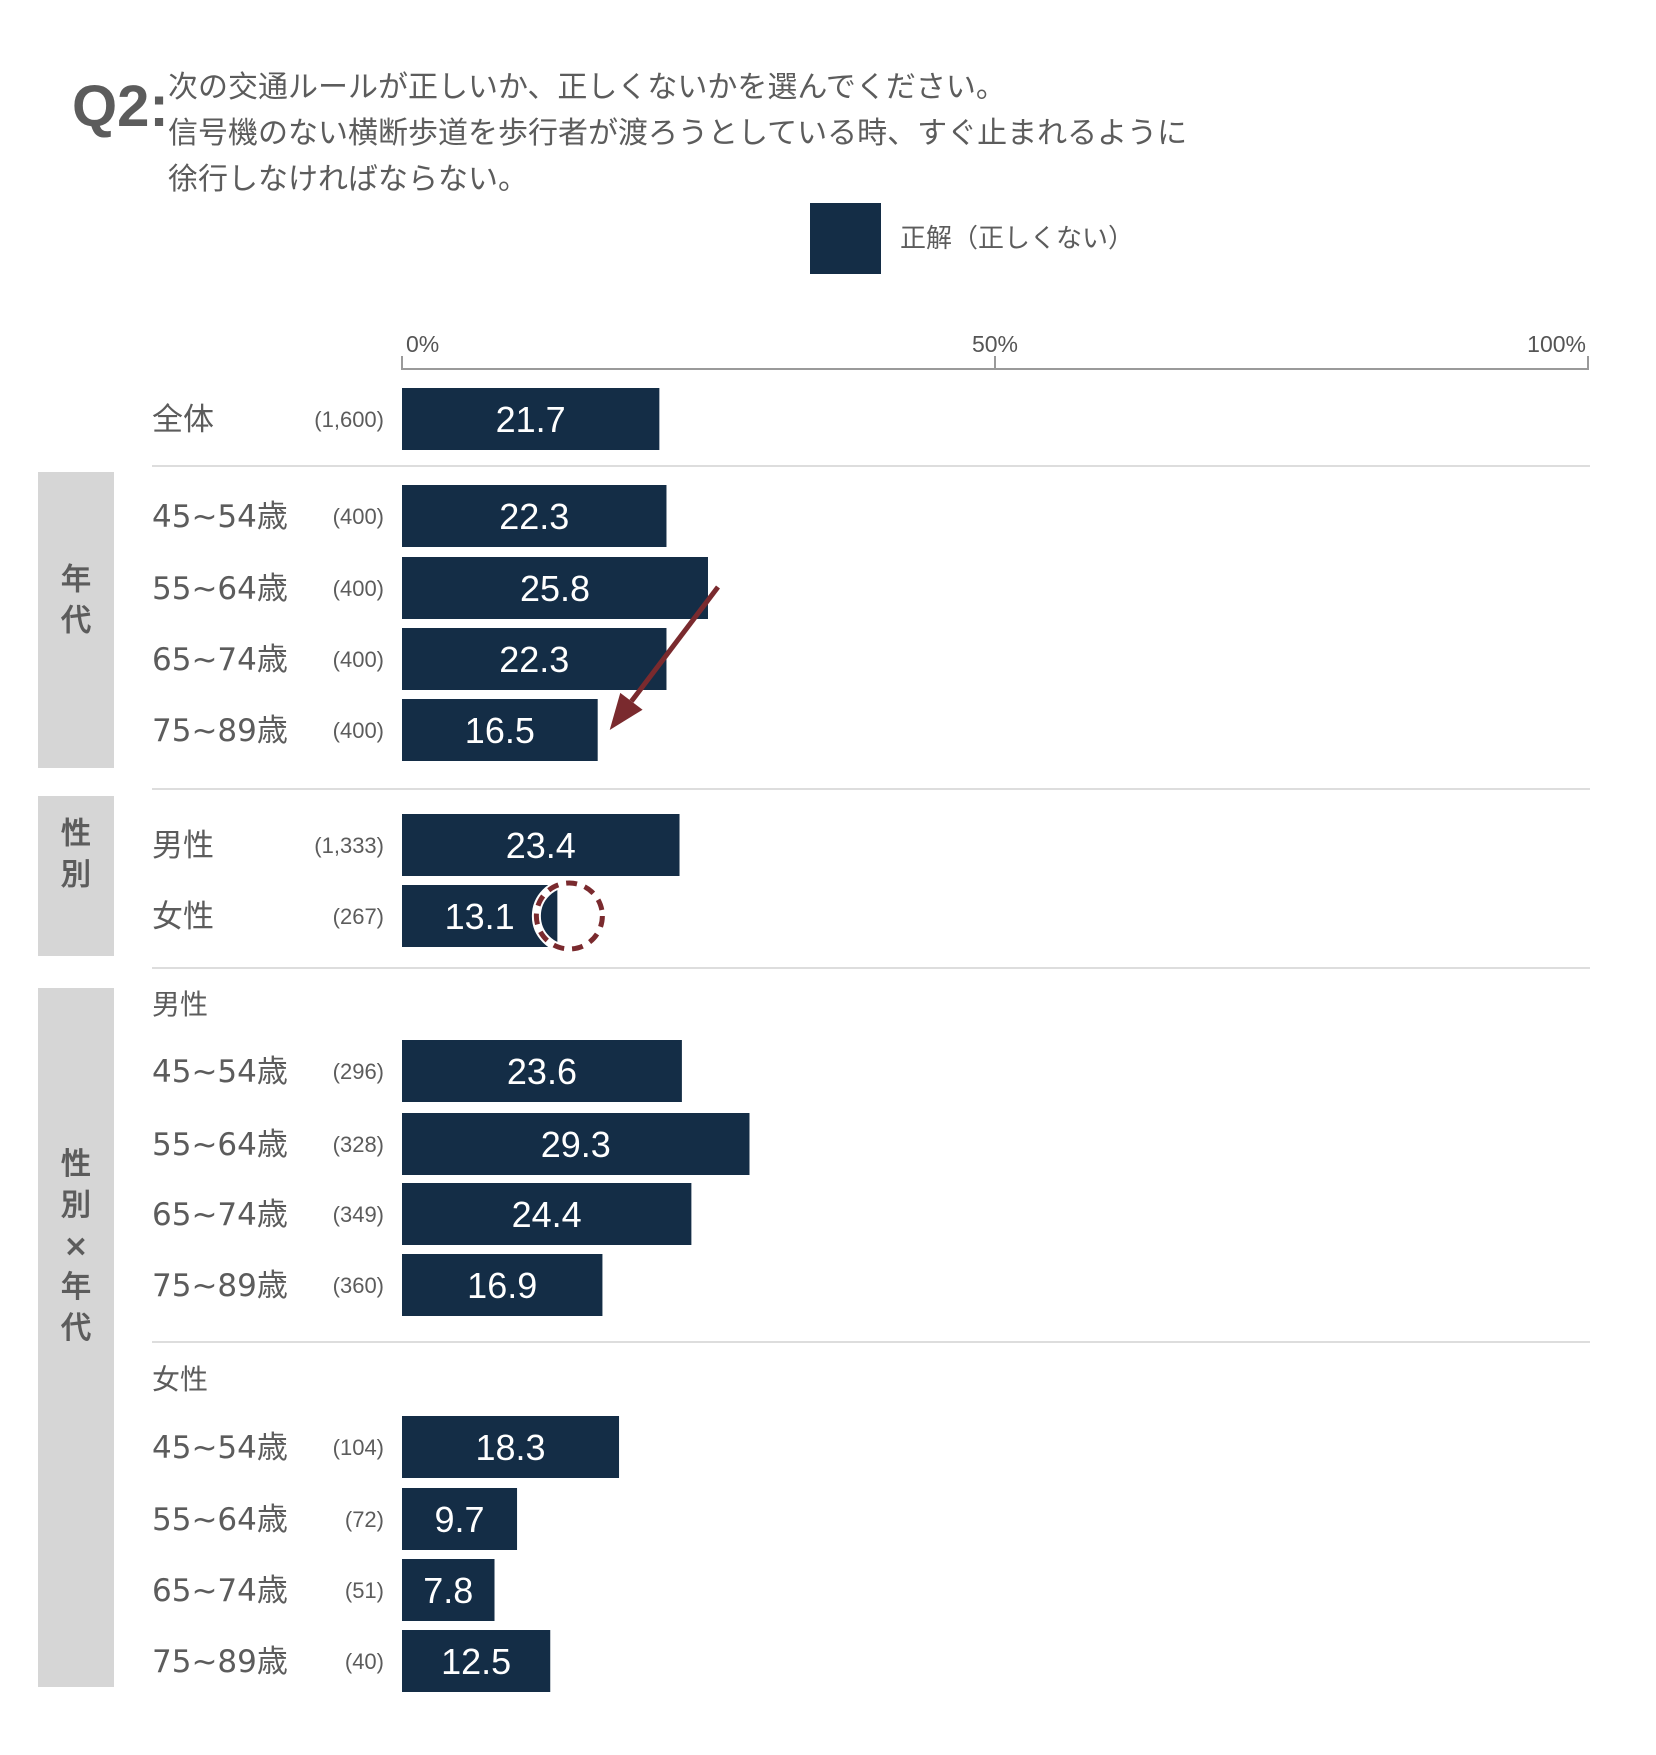 The width and height of the screenshot is (1656, 1755). Describe the element at coordinates (364, 1519) in the screenshot. I see `sample-size: (72)` at that location.